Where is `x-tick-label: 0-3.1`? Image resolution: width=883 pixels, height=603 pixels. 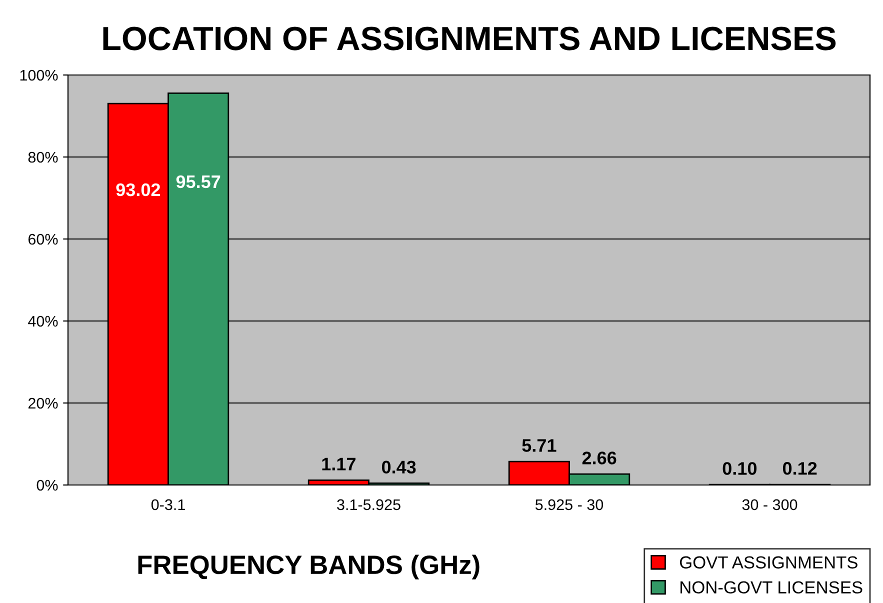 x-tick-label: 0-3.1 is located at coordinates (168, 504).